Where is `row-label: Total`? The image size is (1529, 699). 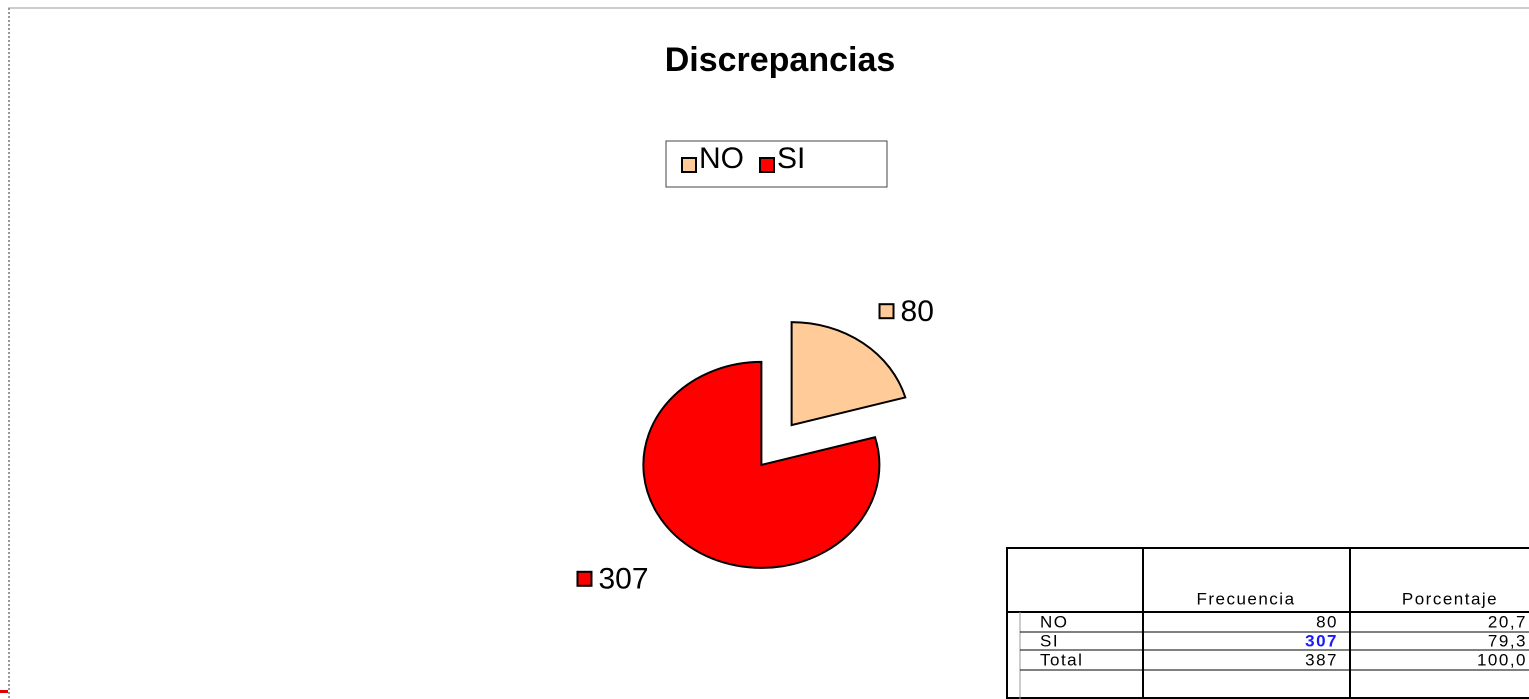 row-label: Total is located at coordinates (1061, 659).